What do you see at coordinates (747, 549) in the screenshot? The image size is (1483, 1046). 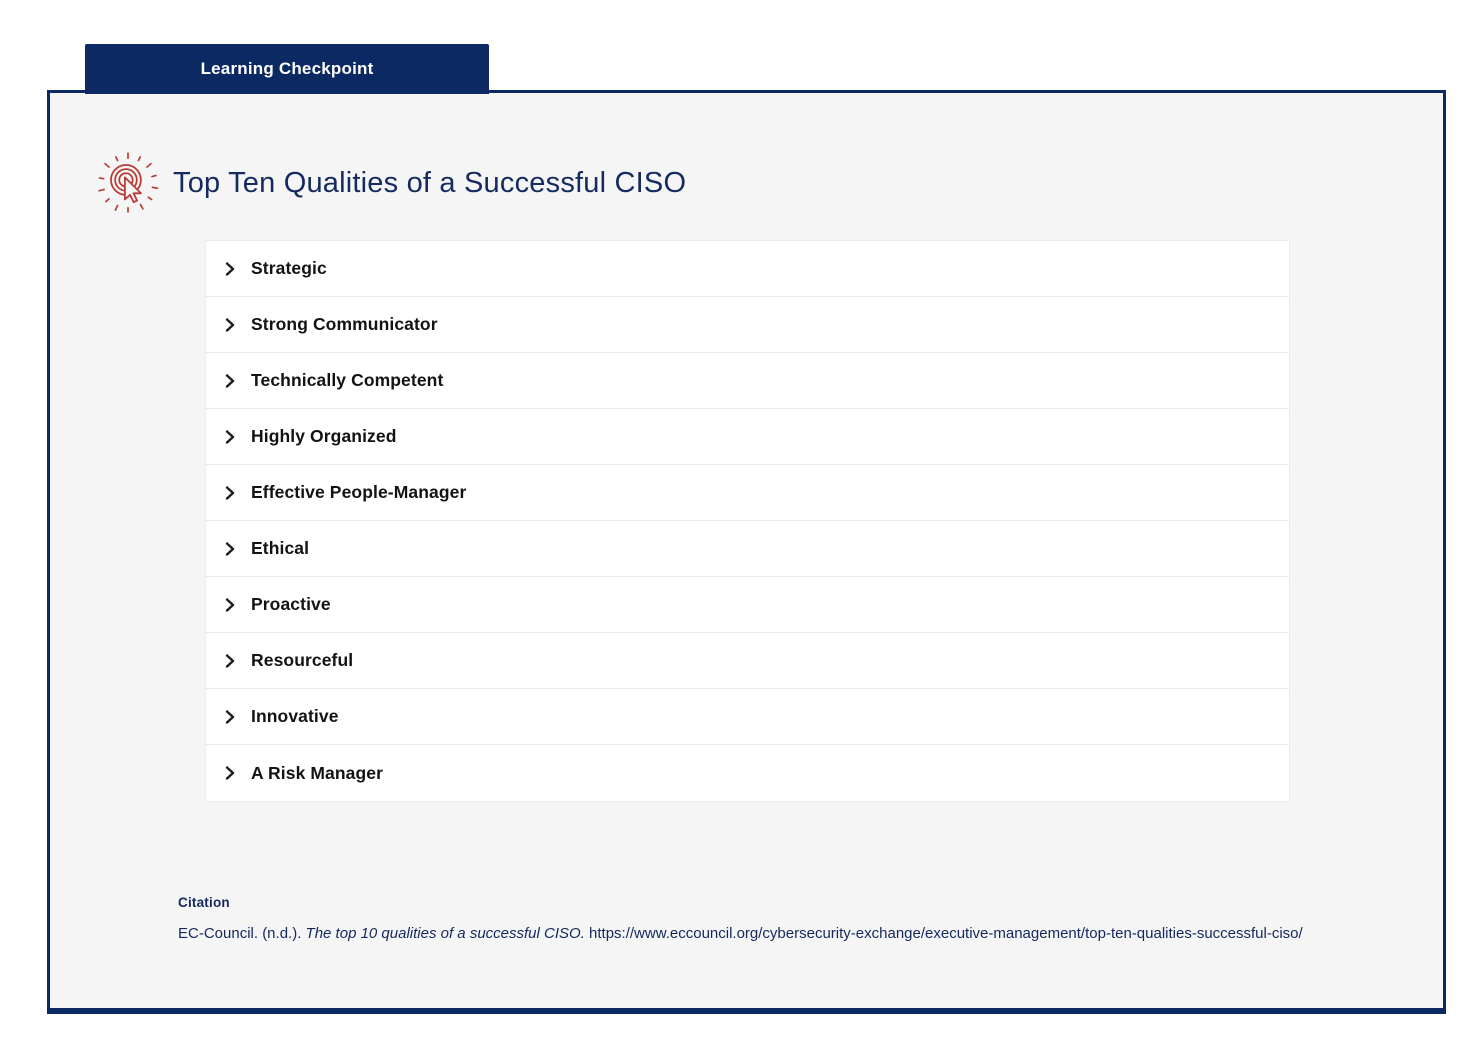 I see `accordion-item-ethical: Ethical` at bounding box center [747, 549].